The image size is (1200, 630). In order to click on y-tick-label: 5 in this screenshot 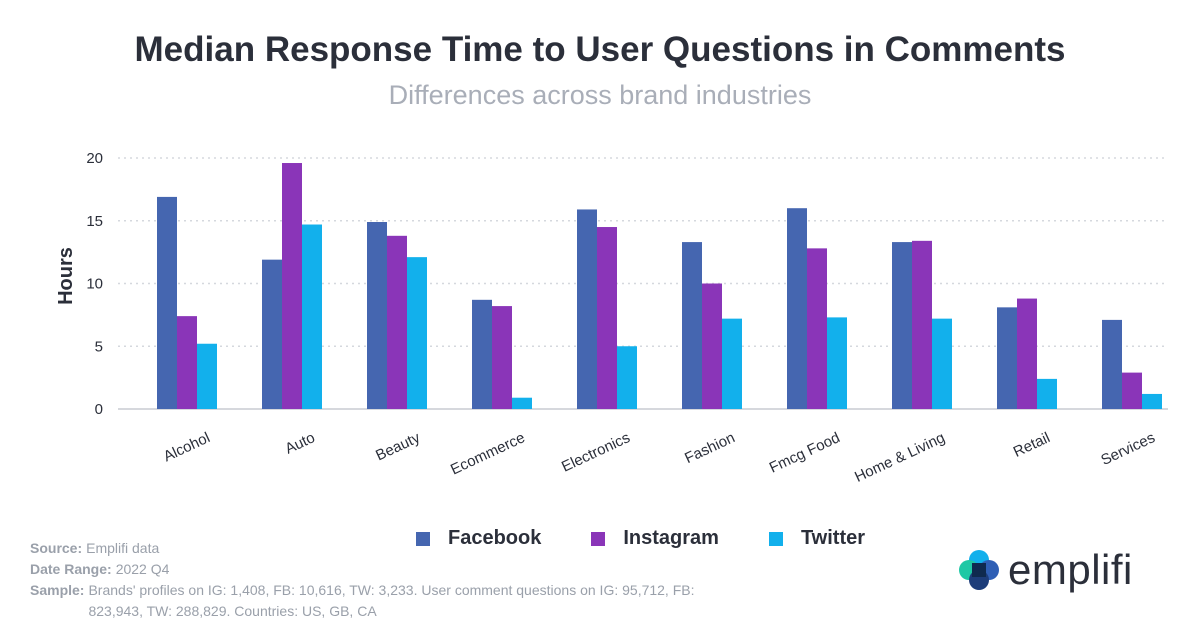, I will do `click(99, 346)`.